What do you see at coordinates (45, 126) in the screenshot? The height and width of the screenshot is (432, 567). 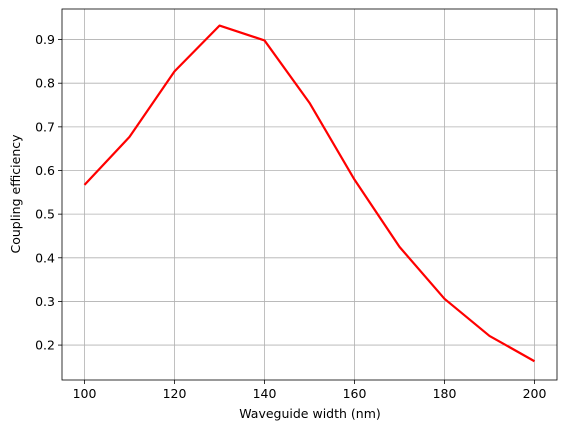 I see `y-tick-label: 0.7` at bounding box center [45, 126].